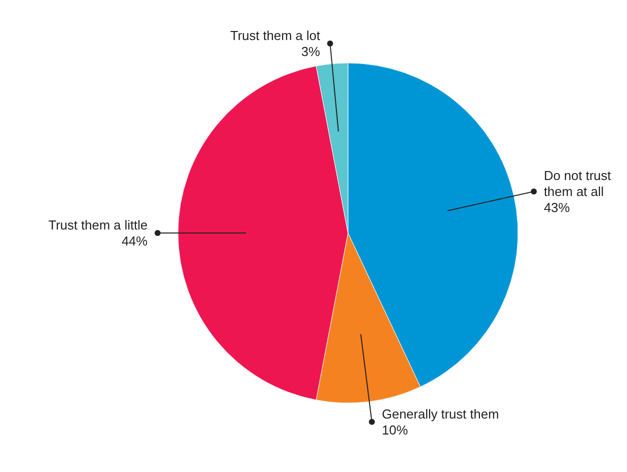 The image size is (627, 472). What do you see at coordinates (395, 430) in the screenshot?
I see `data-label: 10%` at bounding box center [395, 430].